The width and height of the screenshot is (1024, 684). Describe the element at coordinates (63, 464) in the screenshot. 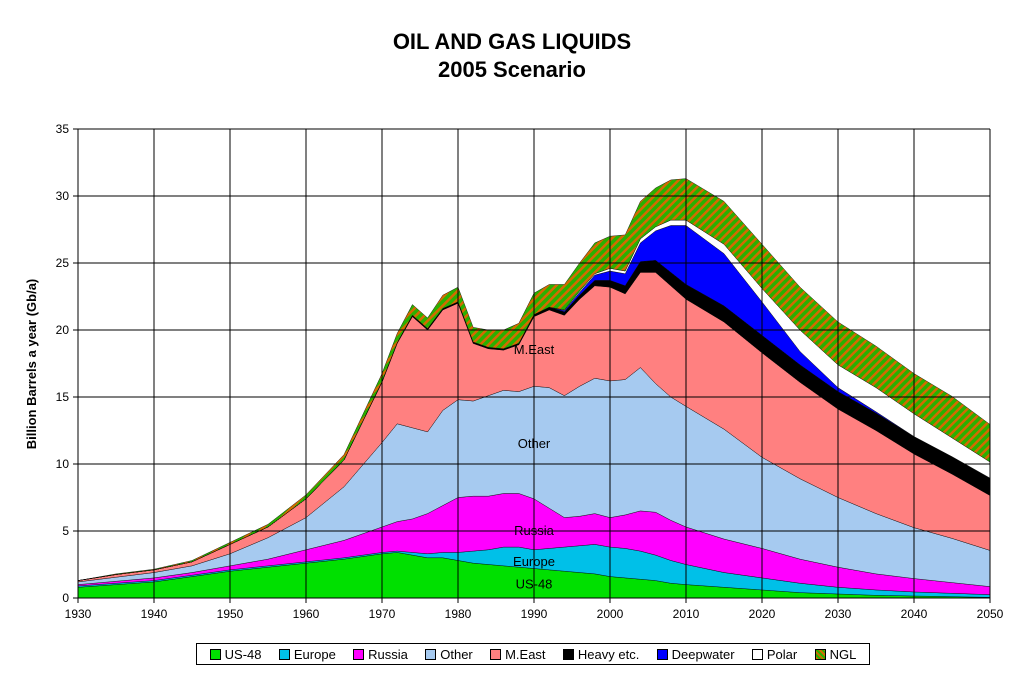

I see `y-tick-label: 10` at that location.